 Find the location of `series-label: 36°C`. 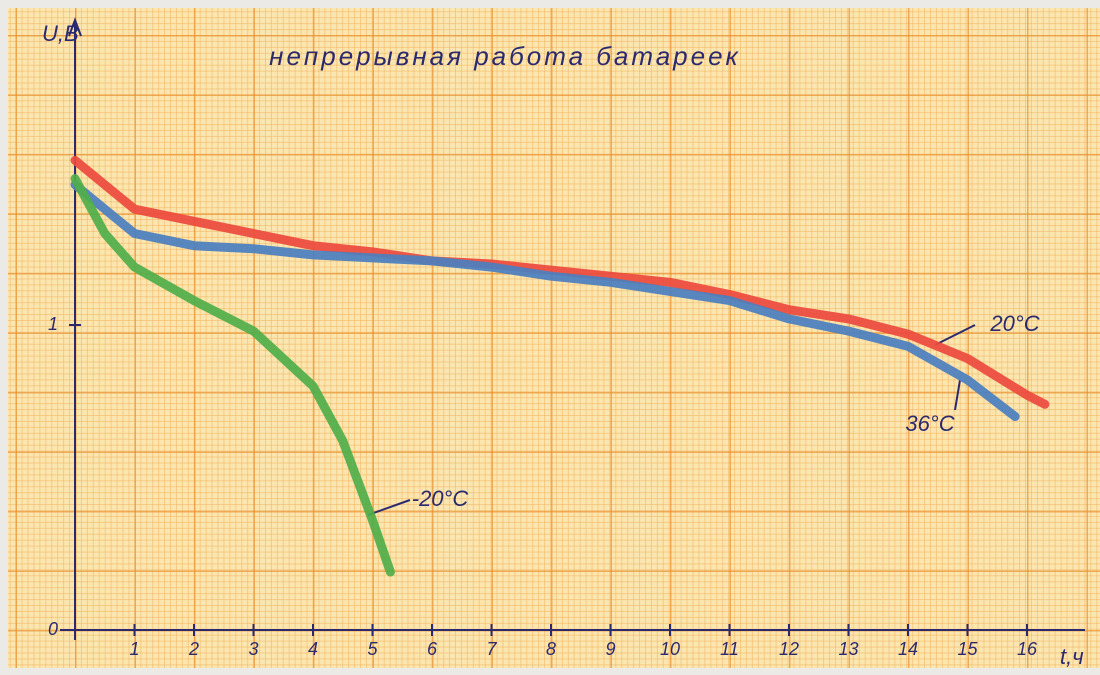

series-label: 36°C is located at coordinates (929, 423).